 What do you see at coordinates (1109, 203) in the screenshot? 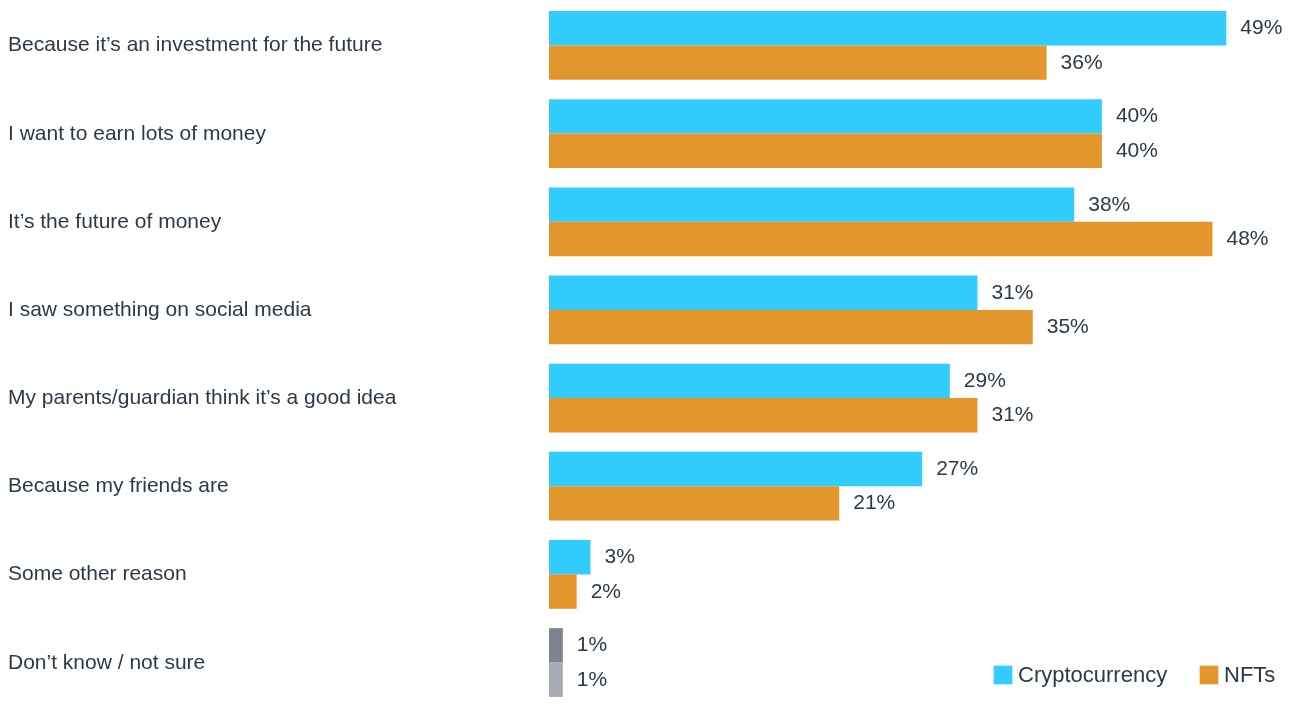
I see `data-label: 38%` at bounding box center [1109, 203].